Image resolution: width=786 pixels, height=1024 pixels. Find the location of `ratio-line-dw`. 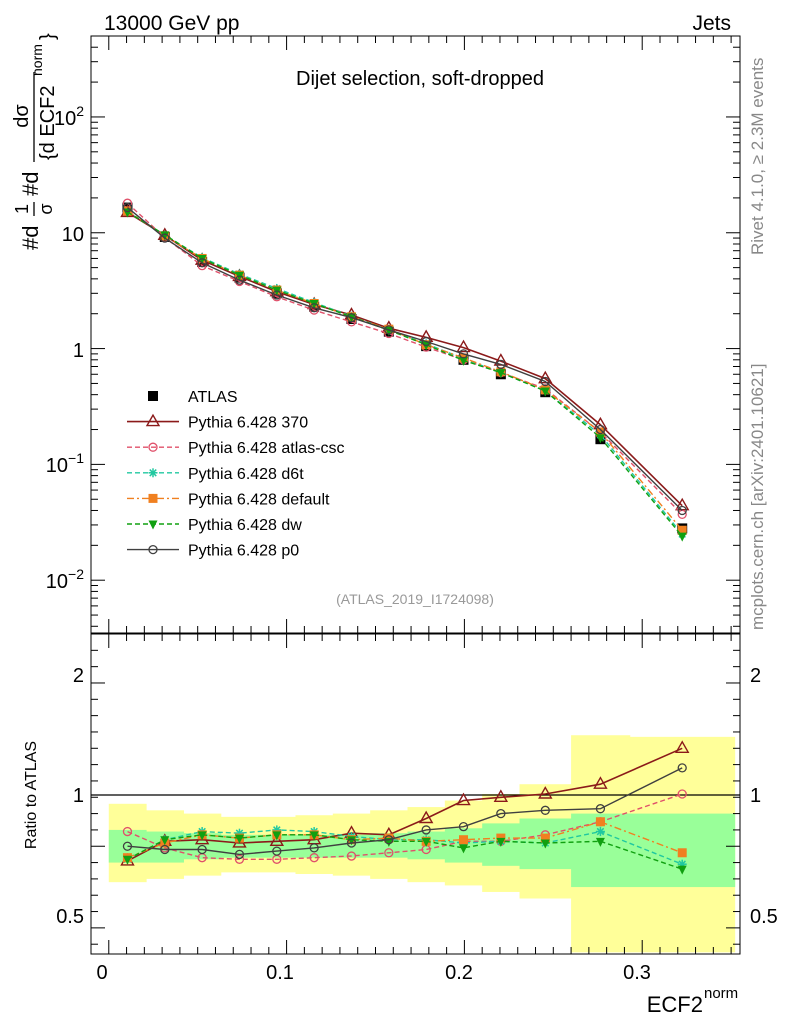

ratio-line-dw is located at coordinates (405, 852).